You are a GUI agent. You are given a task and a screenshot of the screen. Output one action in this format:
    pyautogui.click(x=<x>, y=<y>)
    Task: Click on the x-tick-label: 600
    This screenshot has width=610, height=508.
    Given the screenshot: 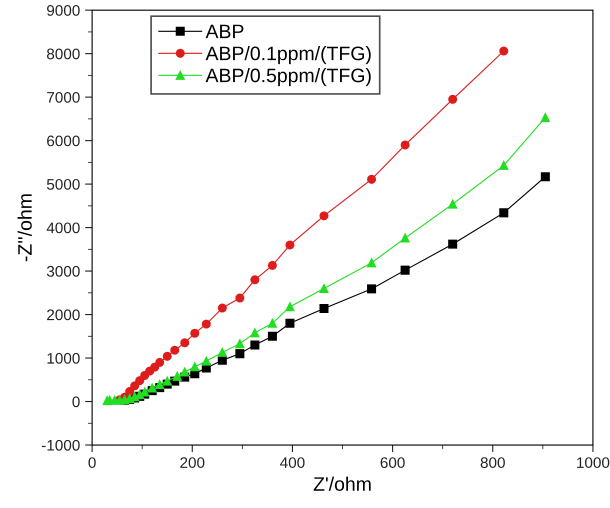 What is the action you would take?
    pyautogui.click(x=392, y=462)
    